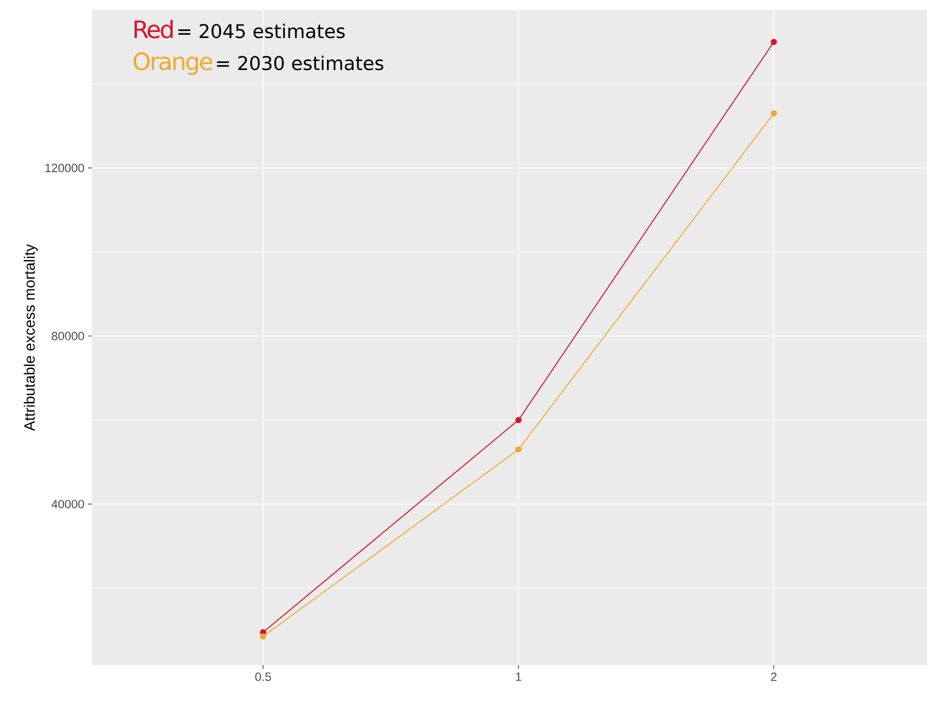 The width and height of the screenshot is (927, 704). Describe the element at coordinates (261, 31) in the screenshot. I see `annotation: = 2045 estimates` at that location.